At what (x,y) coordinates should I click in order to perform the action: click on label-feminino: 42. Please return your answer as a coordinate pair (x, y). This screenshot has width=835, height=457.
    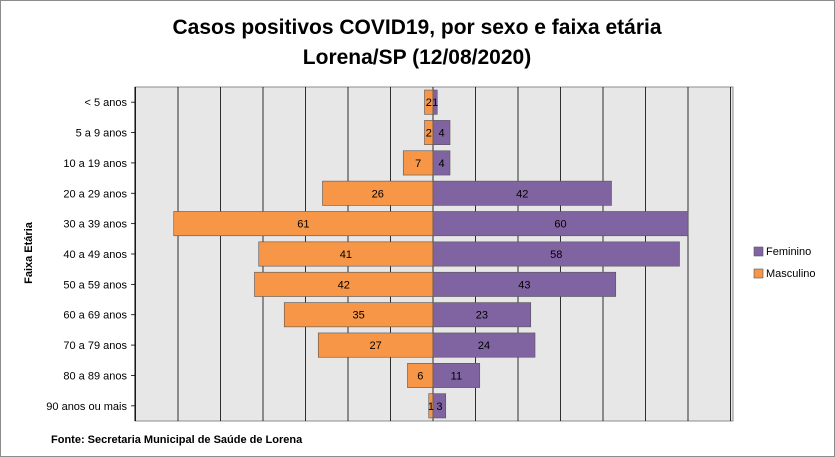
    Looking at the image, I should click on (522, 194).